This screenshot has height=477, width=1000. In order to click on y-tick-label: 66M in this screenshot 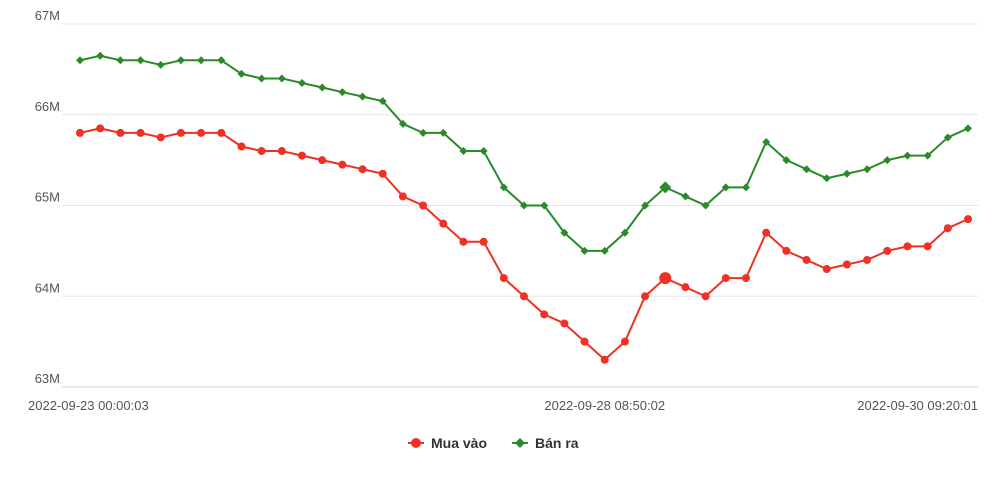, I will do `click(47, 106)`.